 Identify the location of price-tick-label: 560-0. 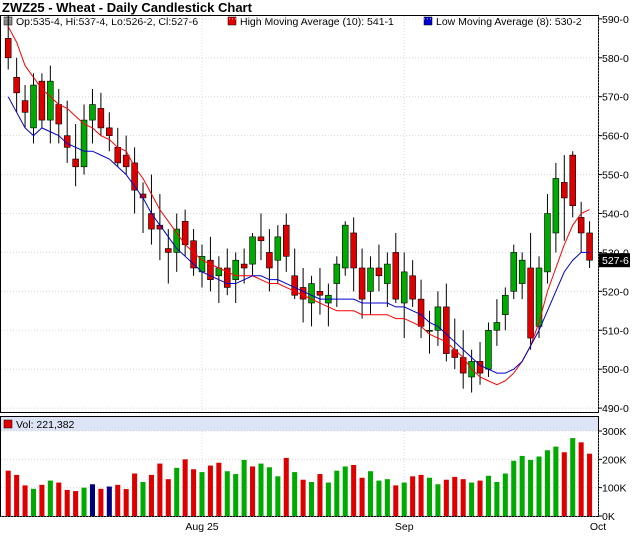
(615, 137).